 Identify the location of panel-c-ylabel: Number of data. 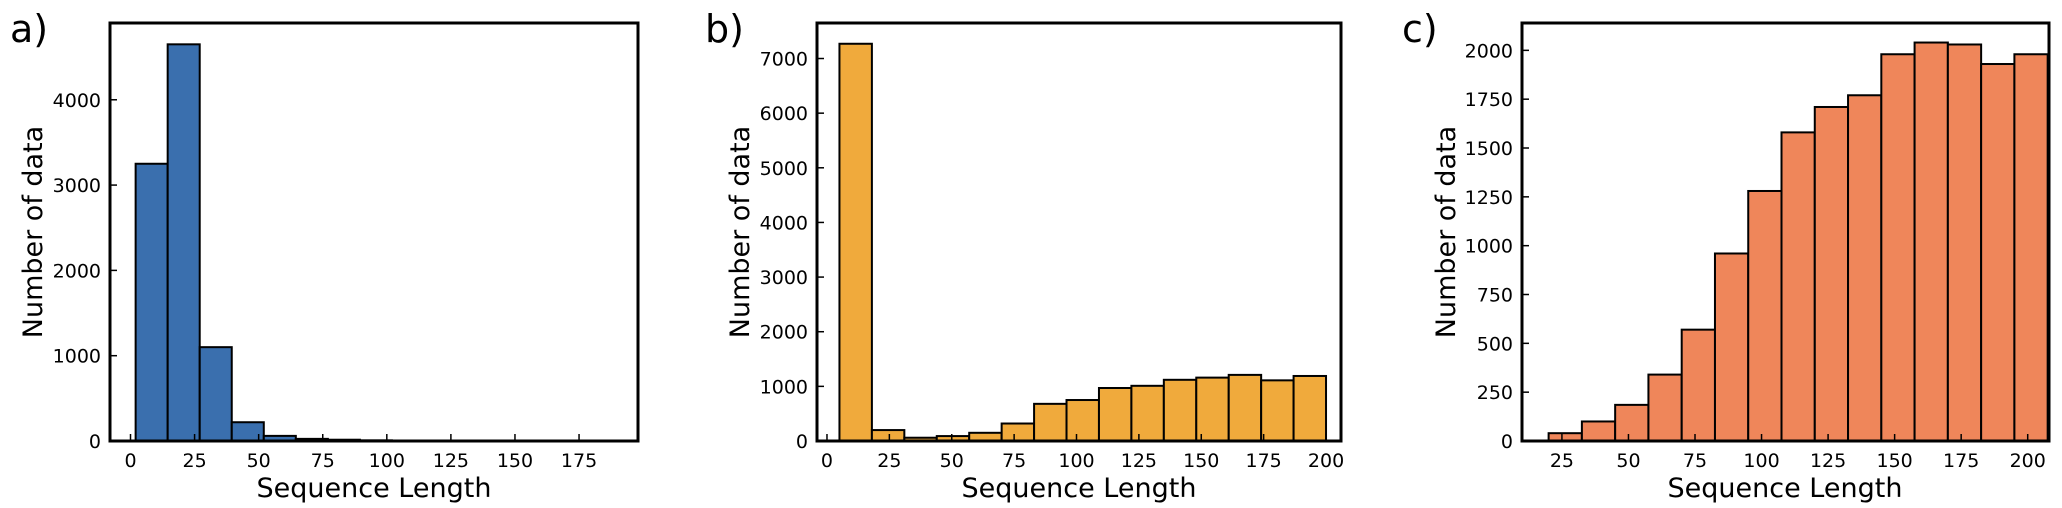
(1446, 232).